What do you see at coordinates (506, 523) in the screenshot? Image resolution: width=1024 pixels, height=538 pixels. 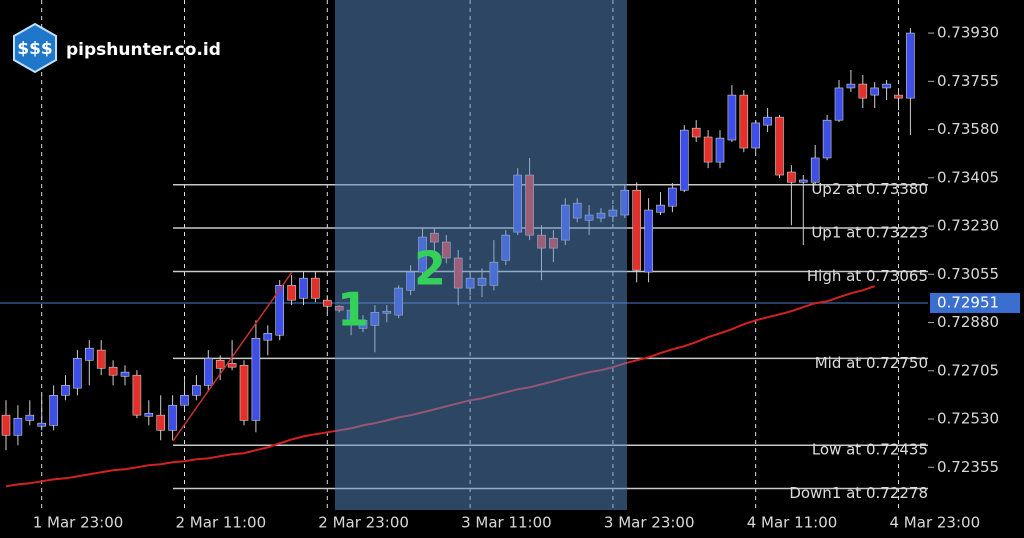 I see `x-tick-label: 3 Mar 11:00` at bounding box center [506, 523].